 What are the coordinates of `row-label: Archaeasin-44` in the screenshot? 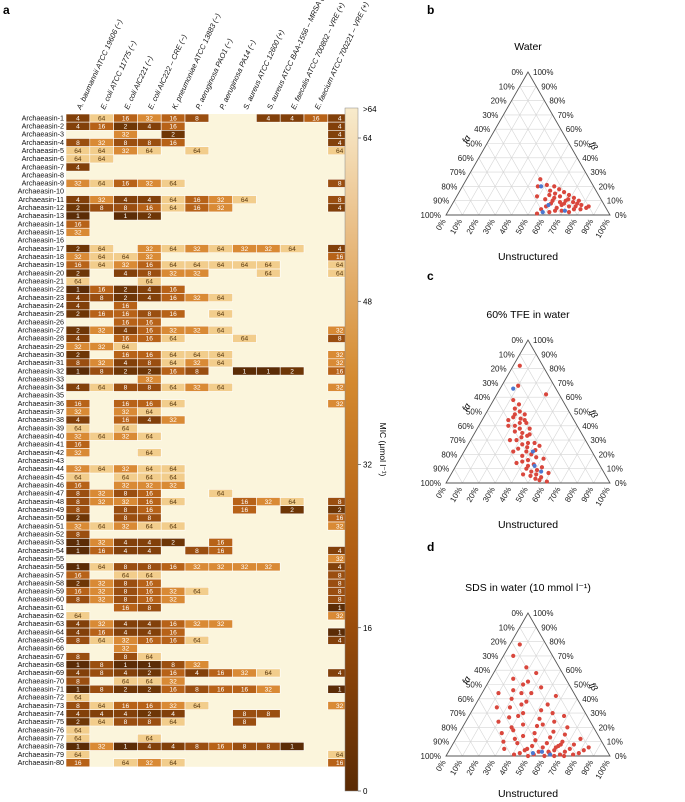 It's located at (41, 468).